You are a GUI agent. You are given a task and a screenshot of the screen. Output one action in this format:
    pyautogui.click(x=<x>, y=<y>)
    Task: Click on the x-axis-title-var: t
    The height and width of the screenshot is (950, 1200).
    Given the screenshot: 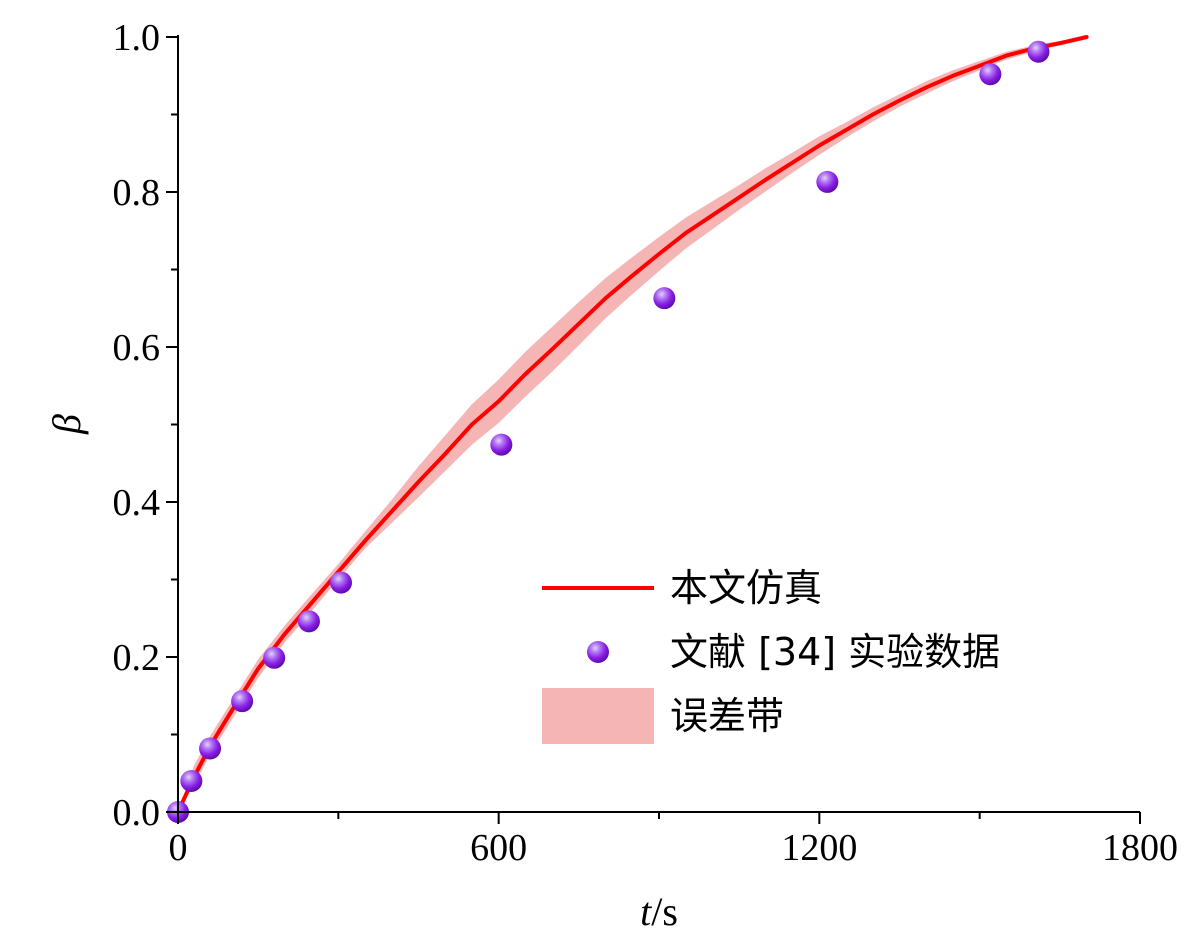 What is the action you would take?
    pyautogui.click(x=646, y=911)
    